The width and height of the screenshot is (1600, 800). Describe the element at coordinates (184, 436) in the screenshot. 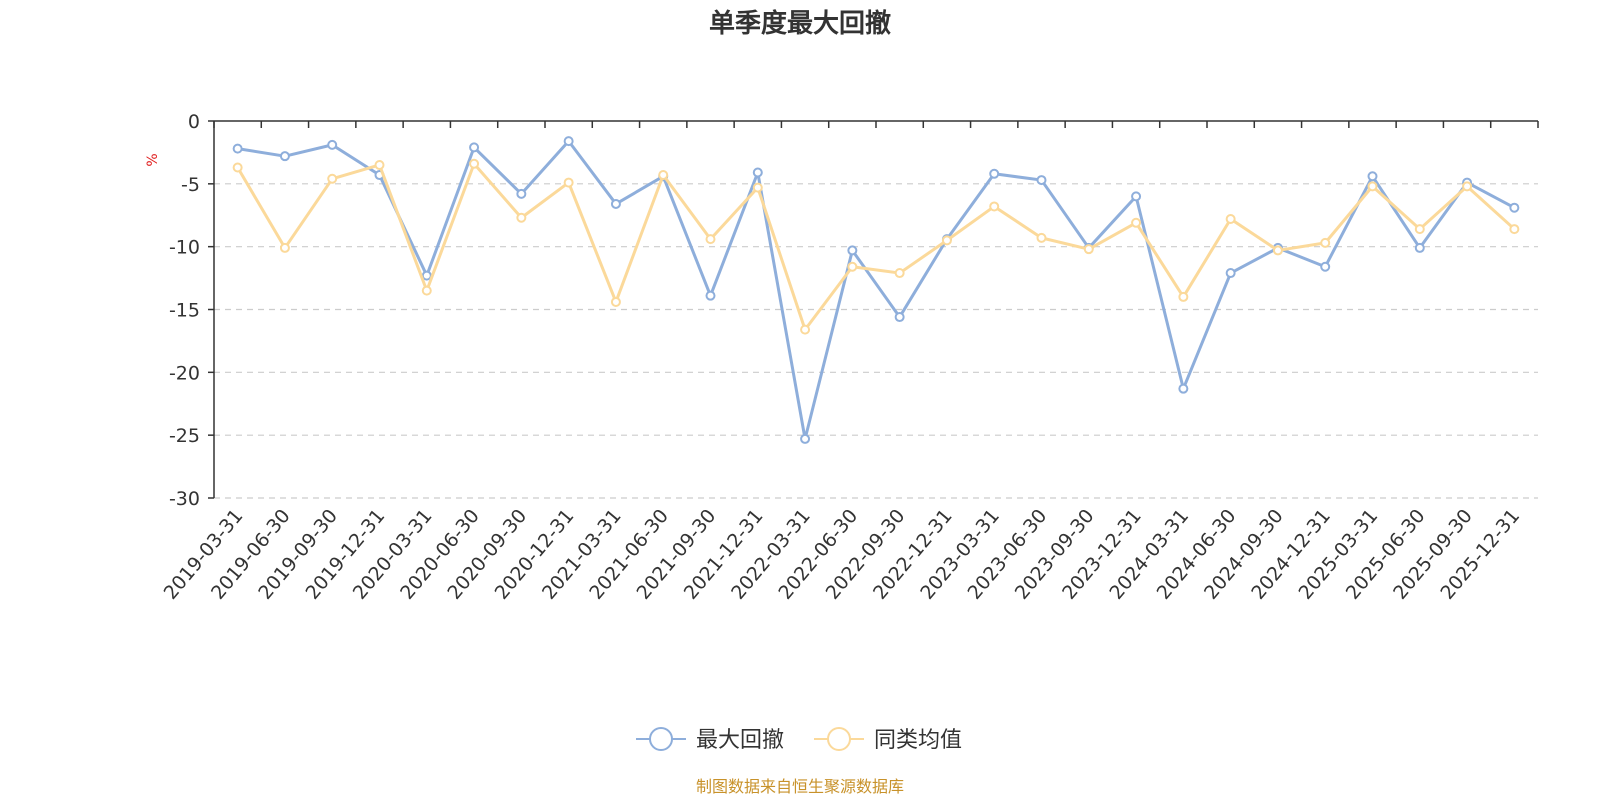

I see `y-tick-label: -25` at that location.